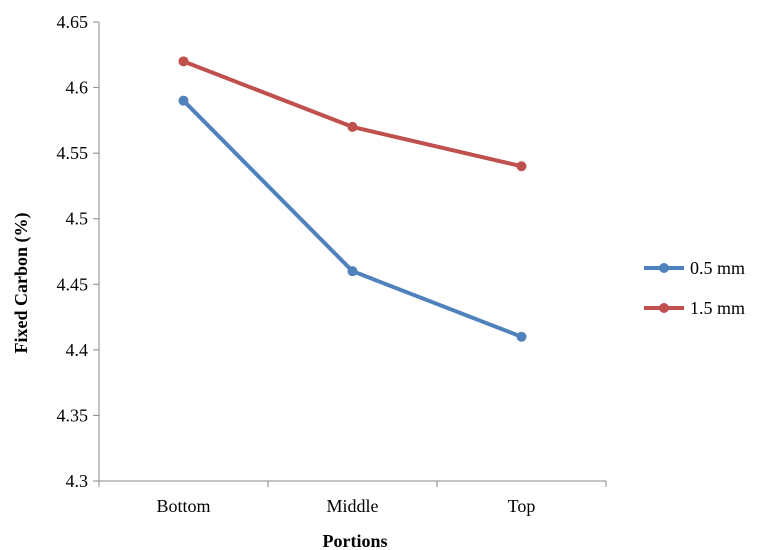  I want to click on y-tick-label: 4.5, so click(77, 219).